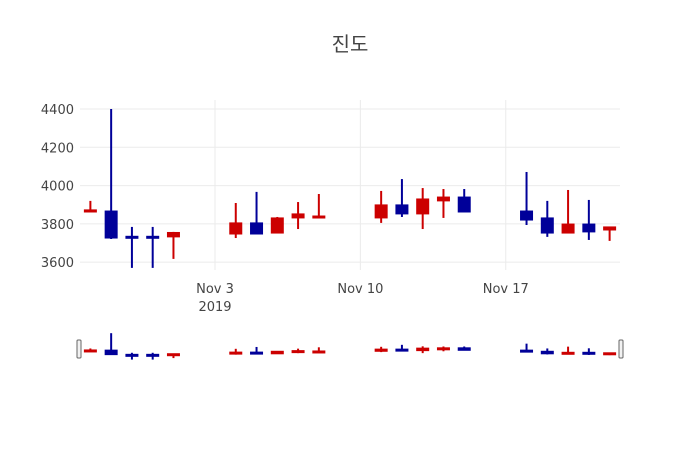 The width and height of the screenshot is (700, 450). Describe the element at coordinates (57, 110) in the screenshot. I see `y-tick-label: 4400` at that location.